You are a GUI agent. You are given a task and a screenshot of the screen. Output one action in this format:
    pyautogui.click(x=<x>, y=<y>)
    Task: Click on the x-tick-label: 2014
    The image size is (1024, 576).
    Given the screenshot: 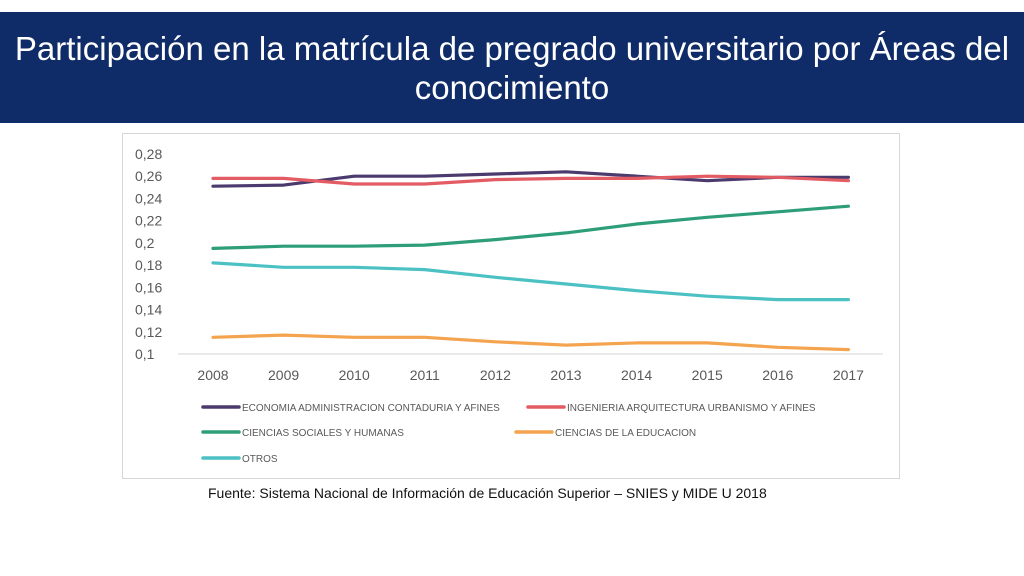 What is the action you would take?
    pyautogui.click(x=636, y=375)
    